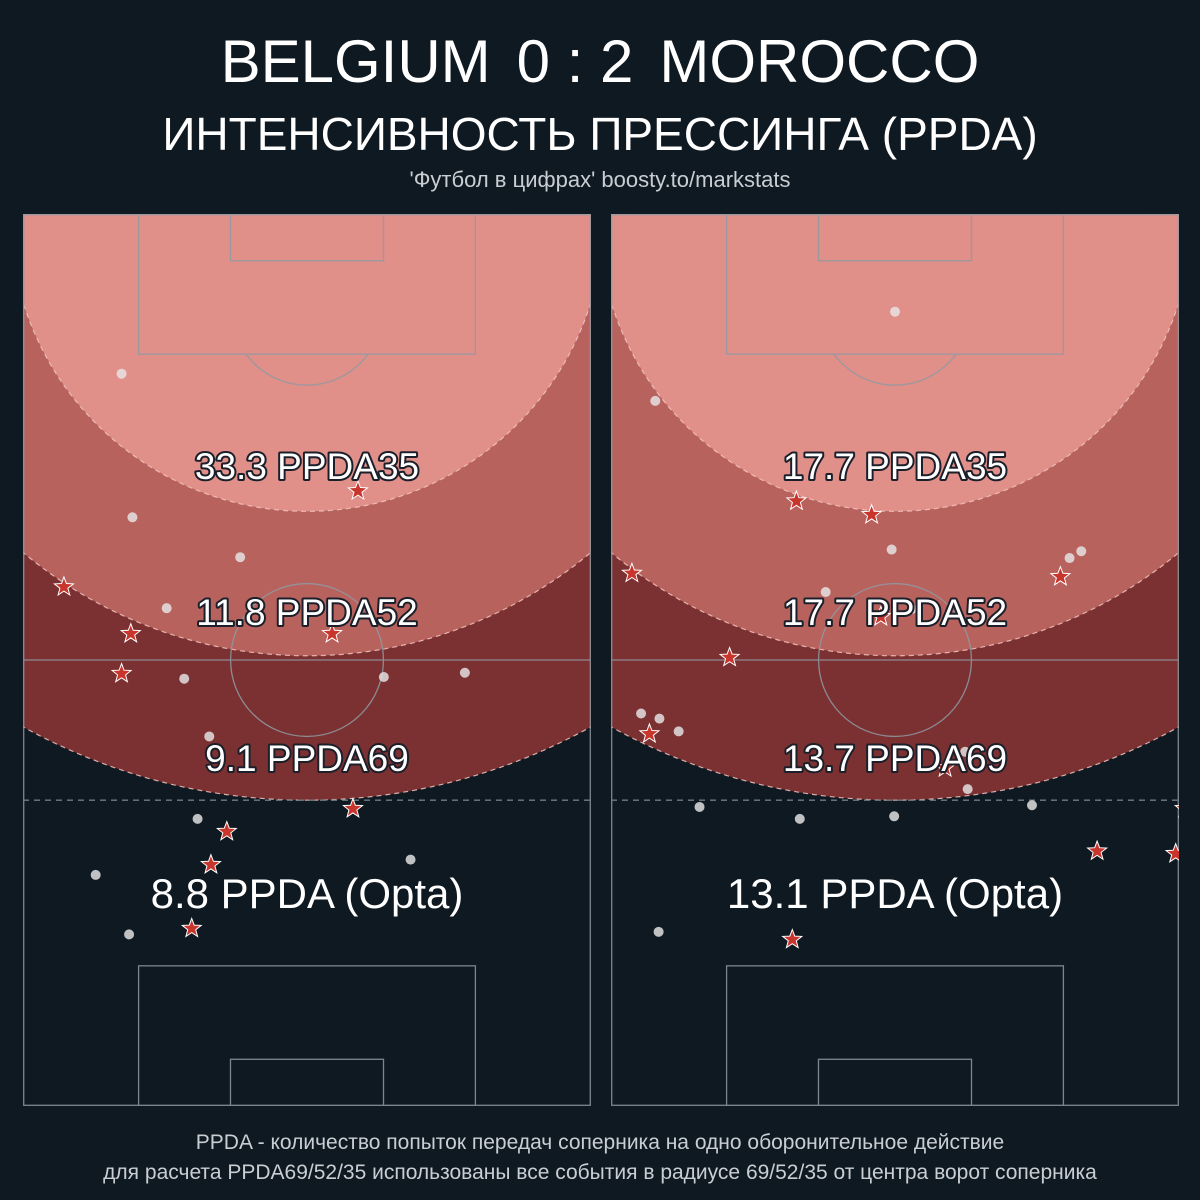 The width and height of the screenshot is (1200, 1200). I want to click on chart-subtitle: ИНТЕНСИВНОСТЬ ПРЕССИНГА (PPDA), so click(600, 134).